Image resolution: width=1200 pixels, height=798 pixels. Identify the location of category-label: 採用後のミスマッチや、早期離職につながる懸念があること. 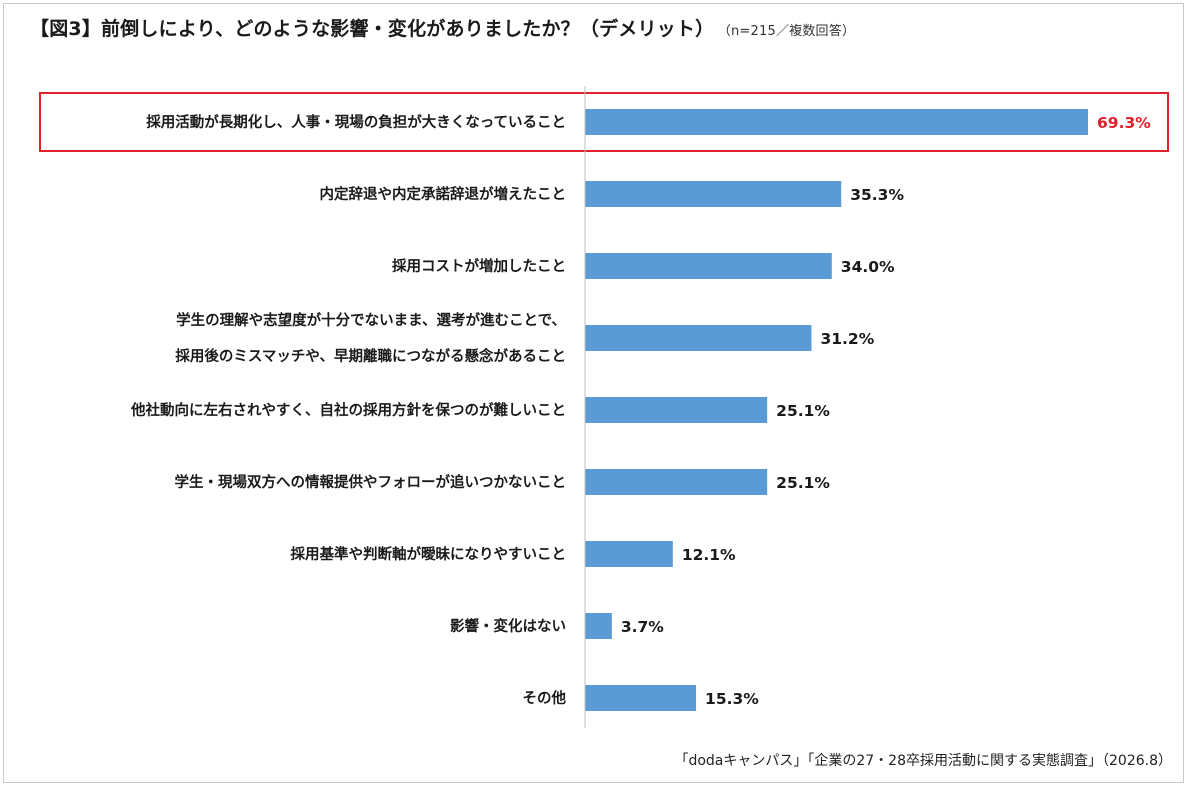
(370, 356).